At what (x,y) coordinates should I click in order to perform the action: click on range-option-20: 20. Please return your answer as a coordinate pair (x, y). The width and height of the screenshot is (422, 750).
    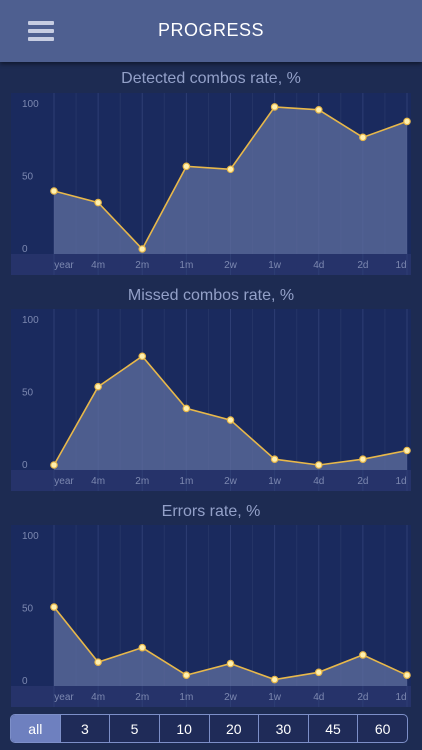
    Looking at the image, I should click on (233, 728).